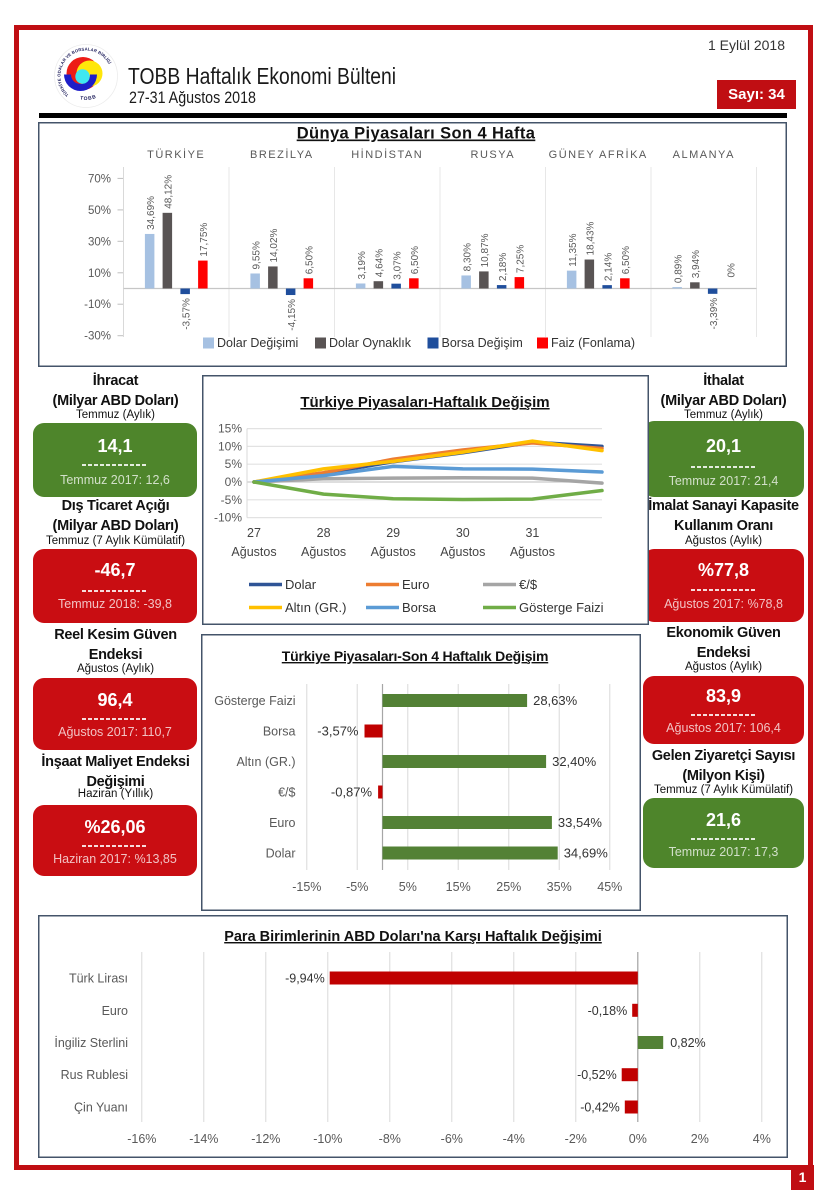  I want to click on svg-text: -9,94%, so click(305, 979).